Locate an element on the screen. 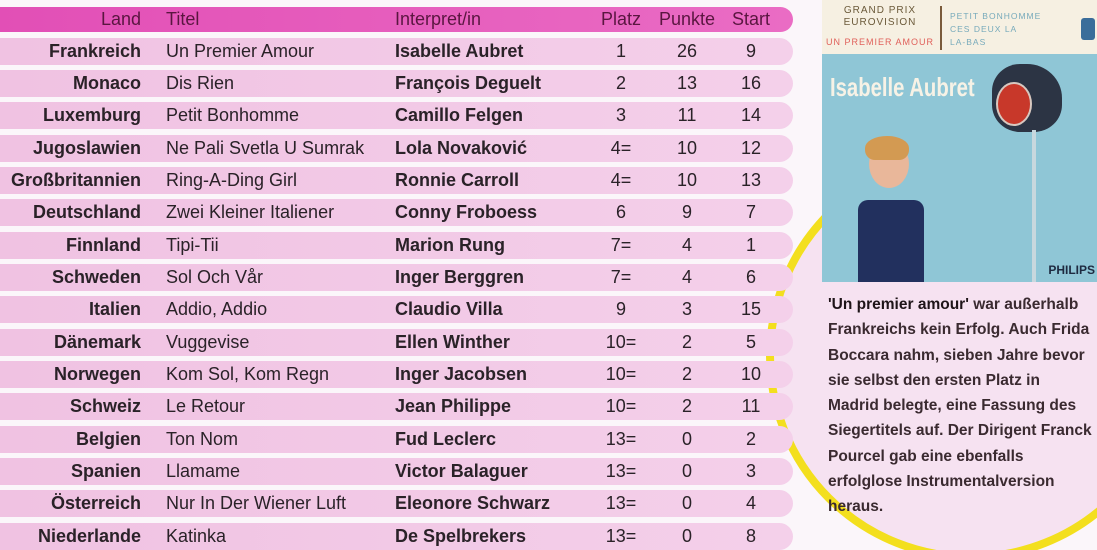  cell-interpret: De Spelbrekers is located at coordinates (461, 535).